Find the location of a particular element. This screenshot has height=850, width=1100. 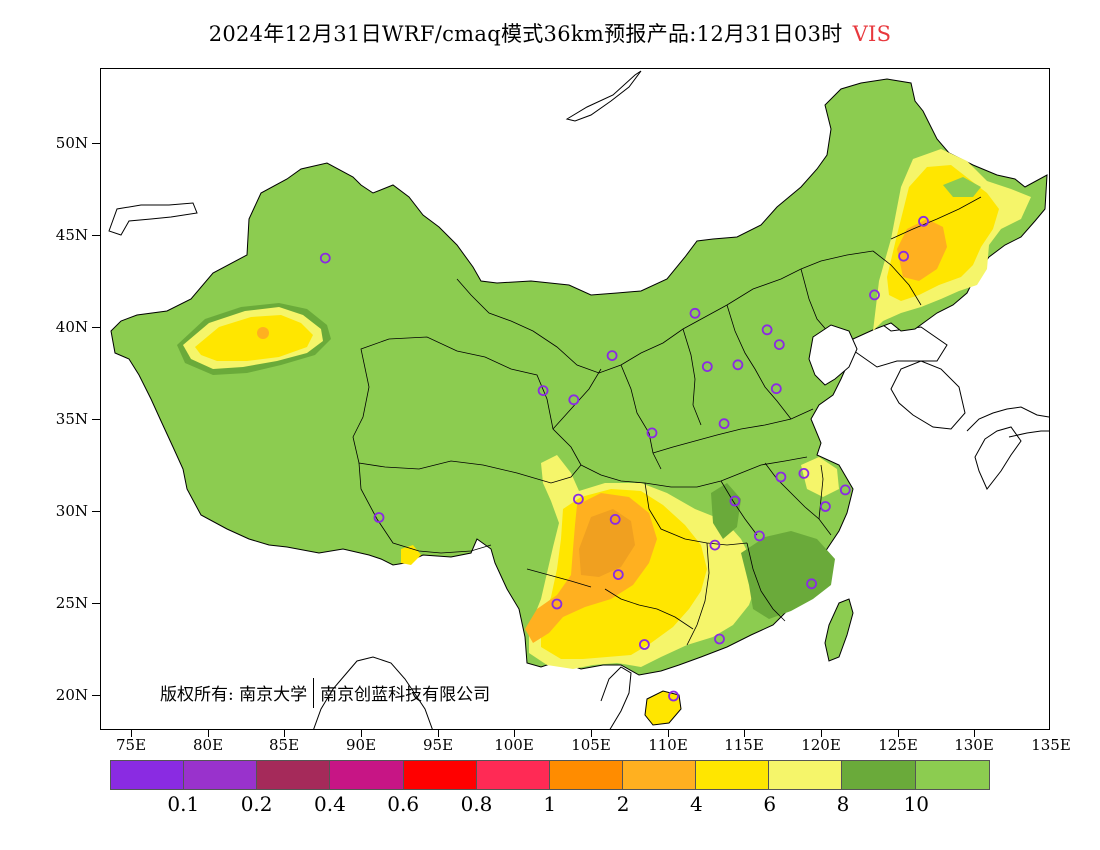

x-label-115e: 115E is located at coordinates (744, 745).